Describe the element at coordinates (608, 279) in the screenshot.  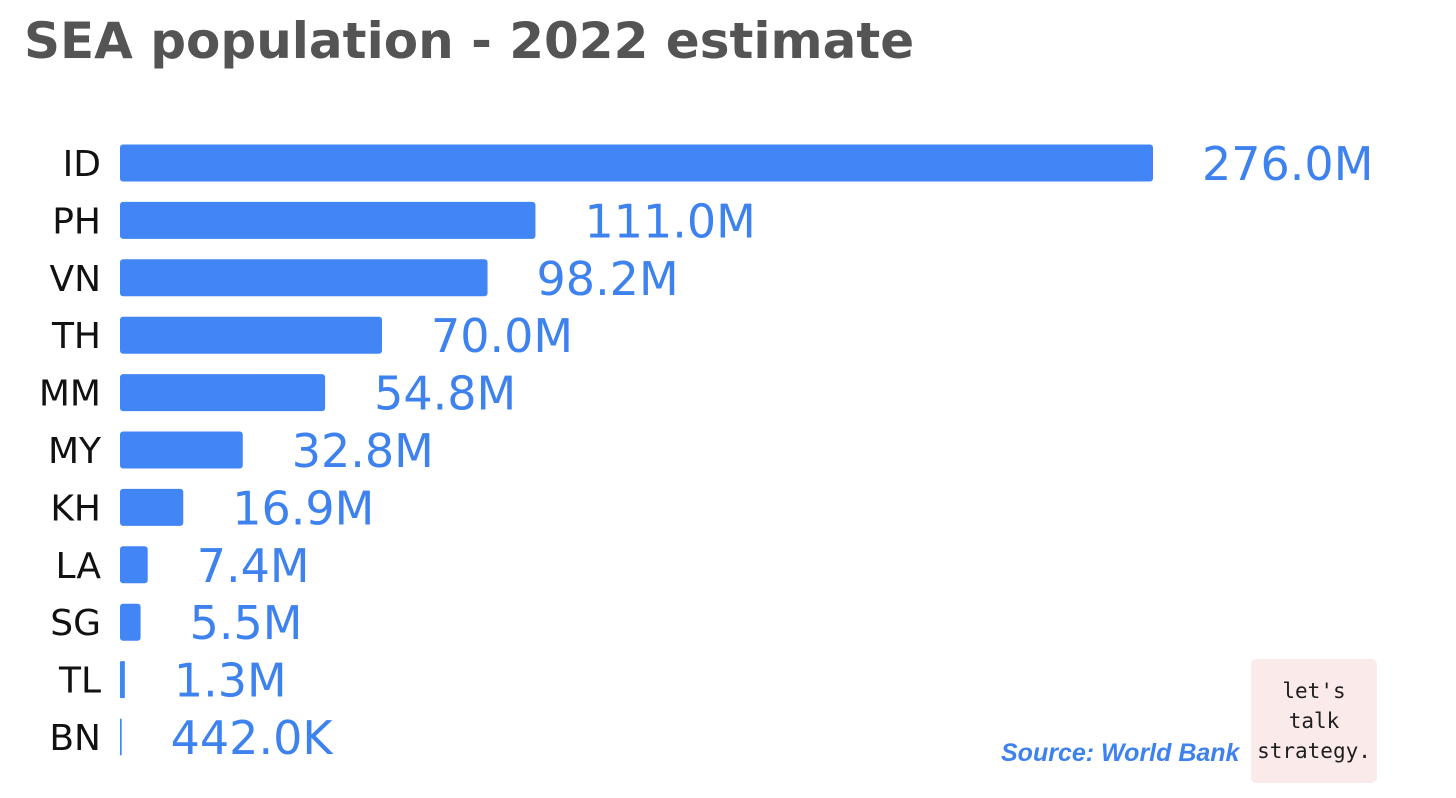
I see `value-label-vn: 98.2M` at that location.